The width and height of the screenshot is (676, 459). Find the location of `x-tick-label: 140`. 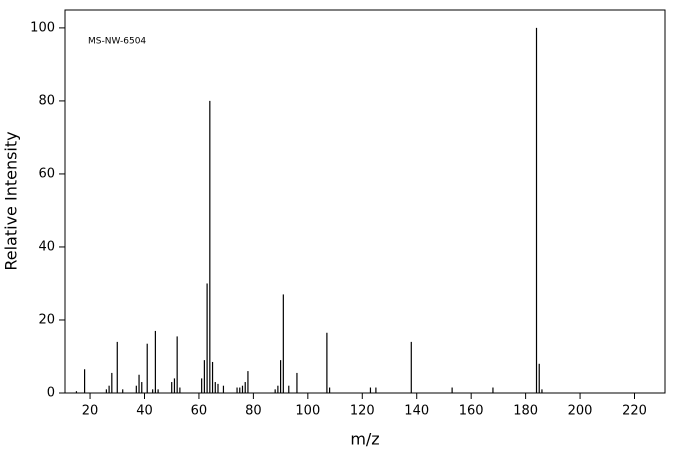

x-tick-label: 140 is located at coordinates (416, 411).